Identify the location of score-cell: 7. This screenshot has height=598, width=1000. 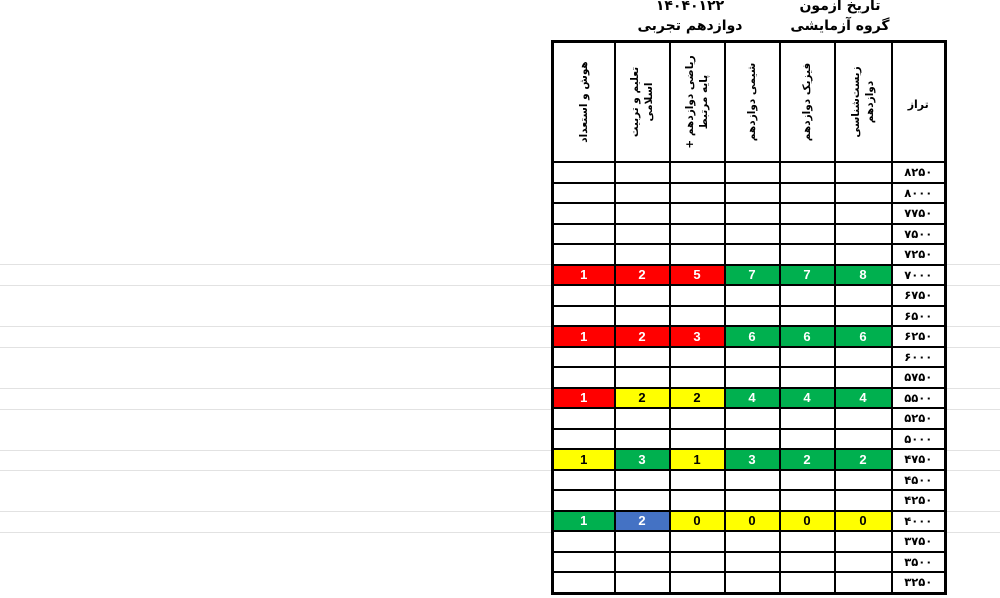
(752, 274).